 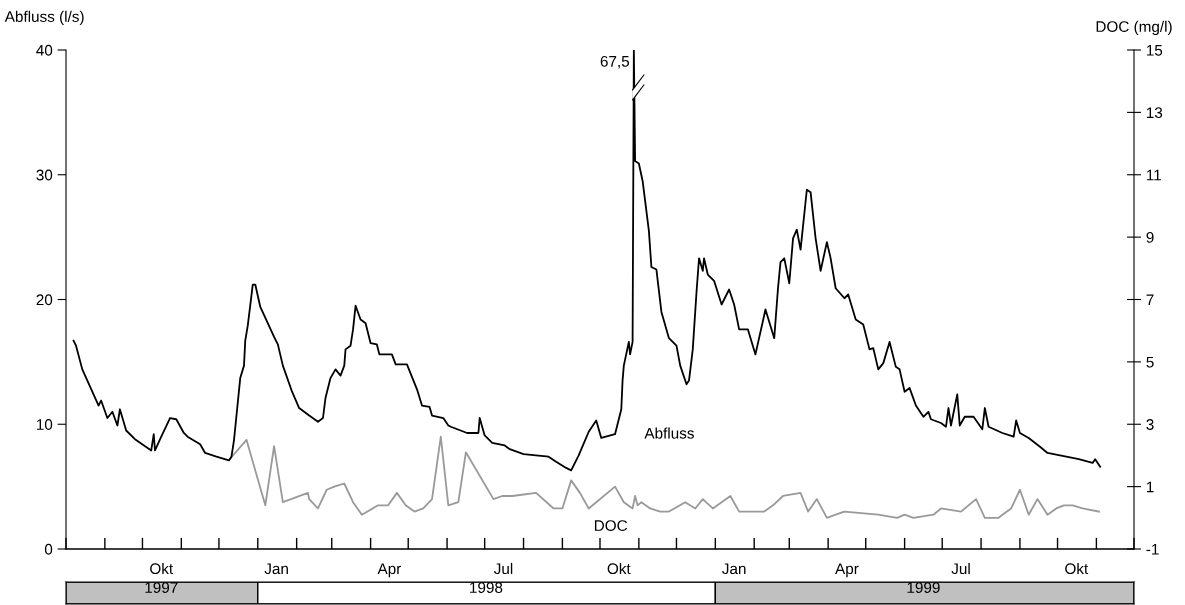 I want to click on y2-axis-title: DOC (mg/l), so click(x=1134, y=28).